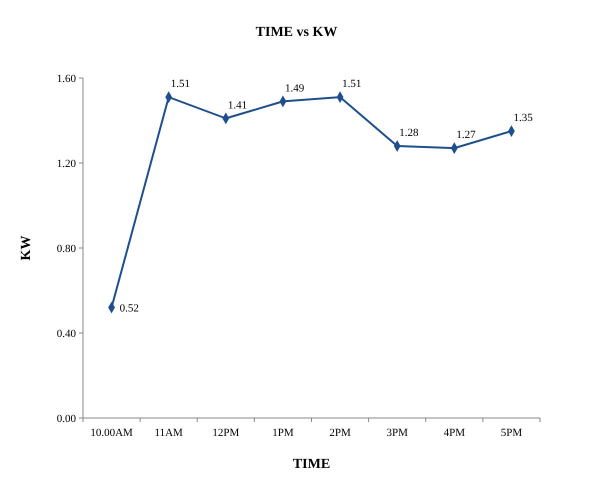 The height and width of the screenshot is (484, 593). What do you see at coordinates (511, 433) in the screenshot?
I see `x-tick-label: 5PM` at bounding box center [511, 433].